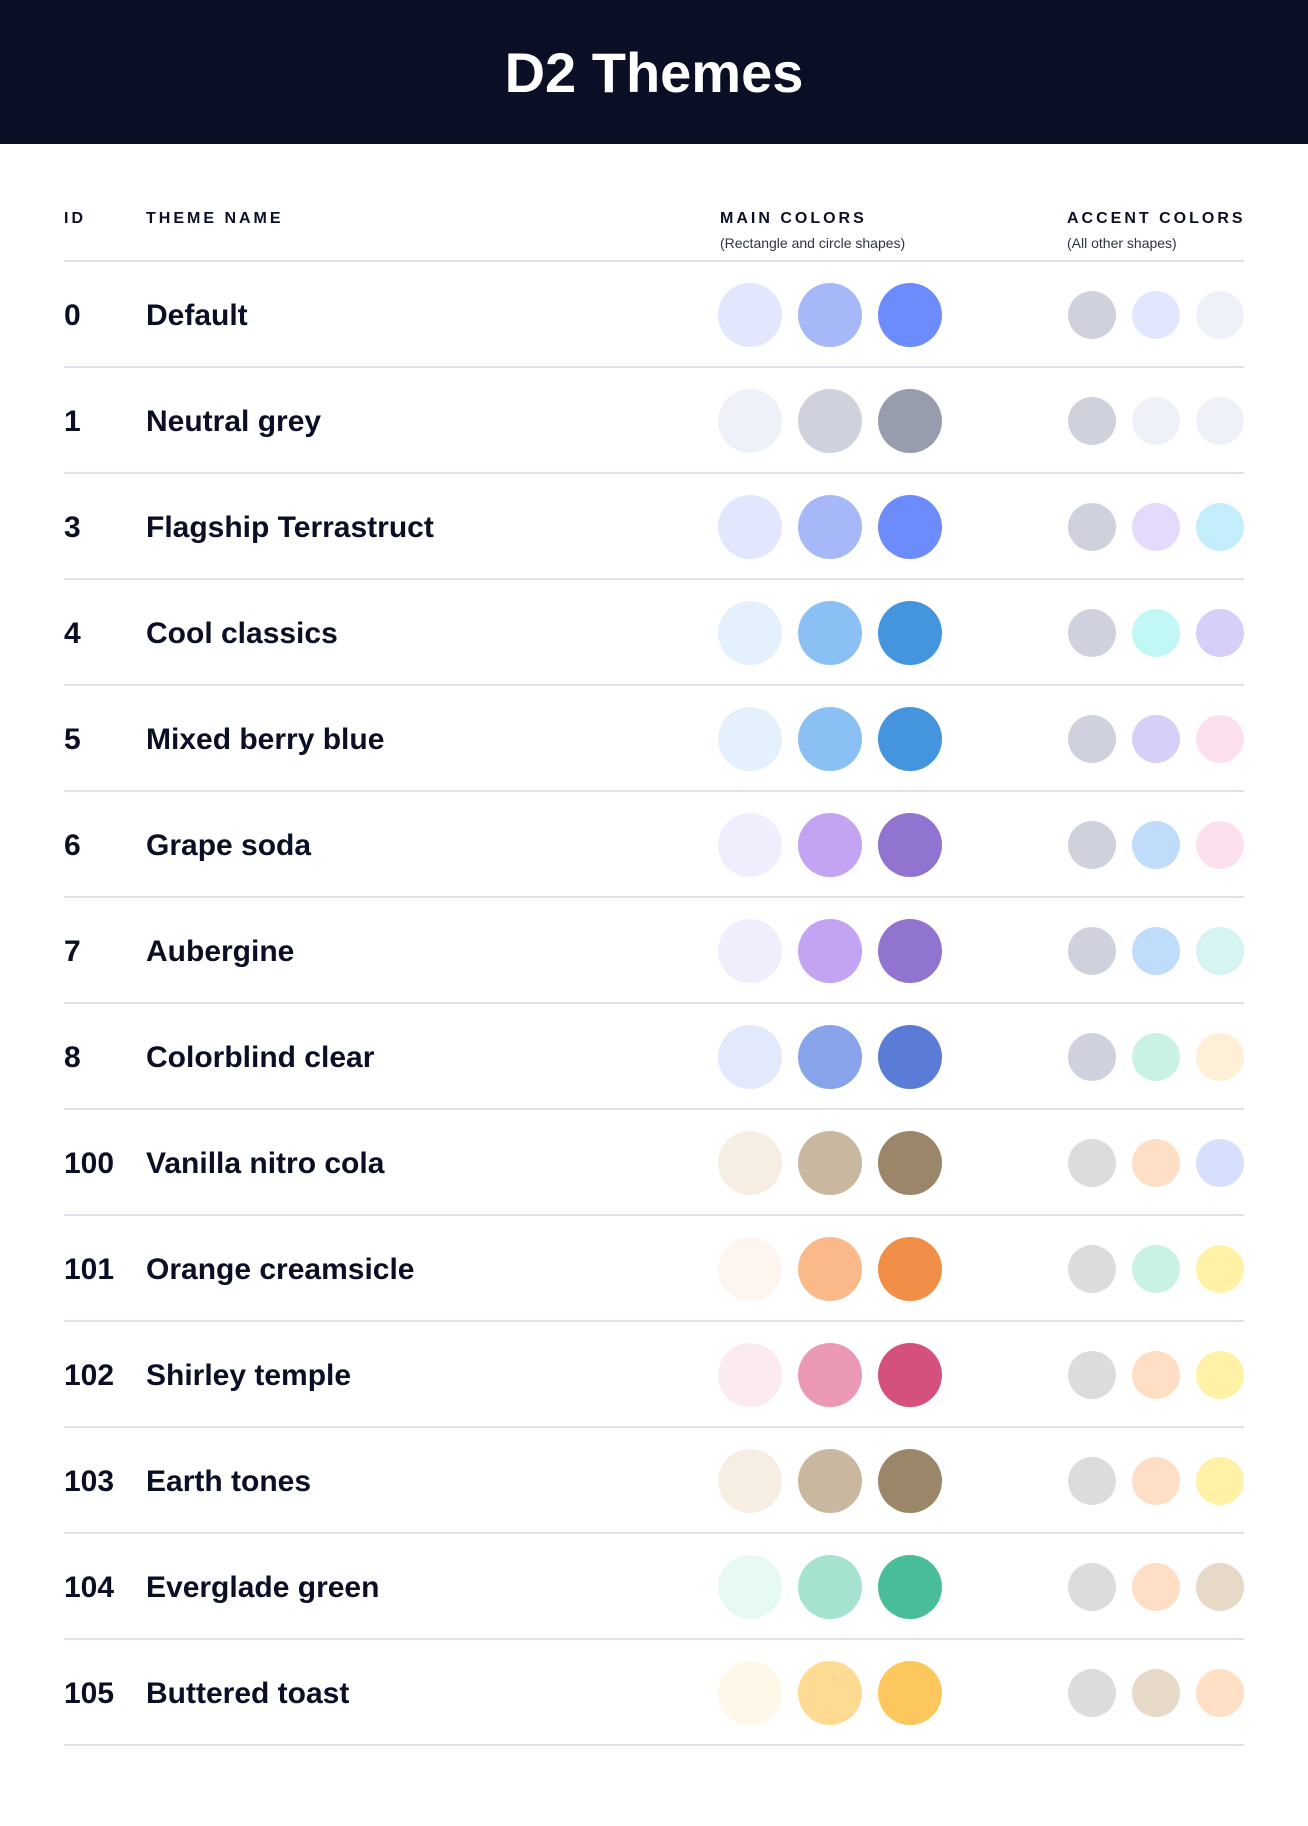  What do you see at coordinates (197, 315) in the screenshot?
I see `theme-name: Default` at bounding box center [197, 315].